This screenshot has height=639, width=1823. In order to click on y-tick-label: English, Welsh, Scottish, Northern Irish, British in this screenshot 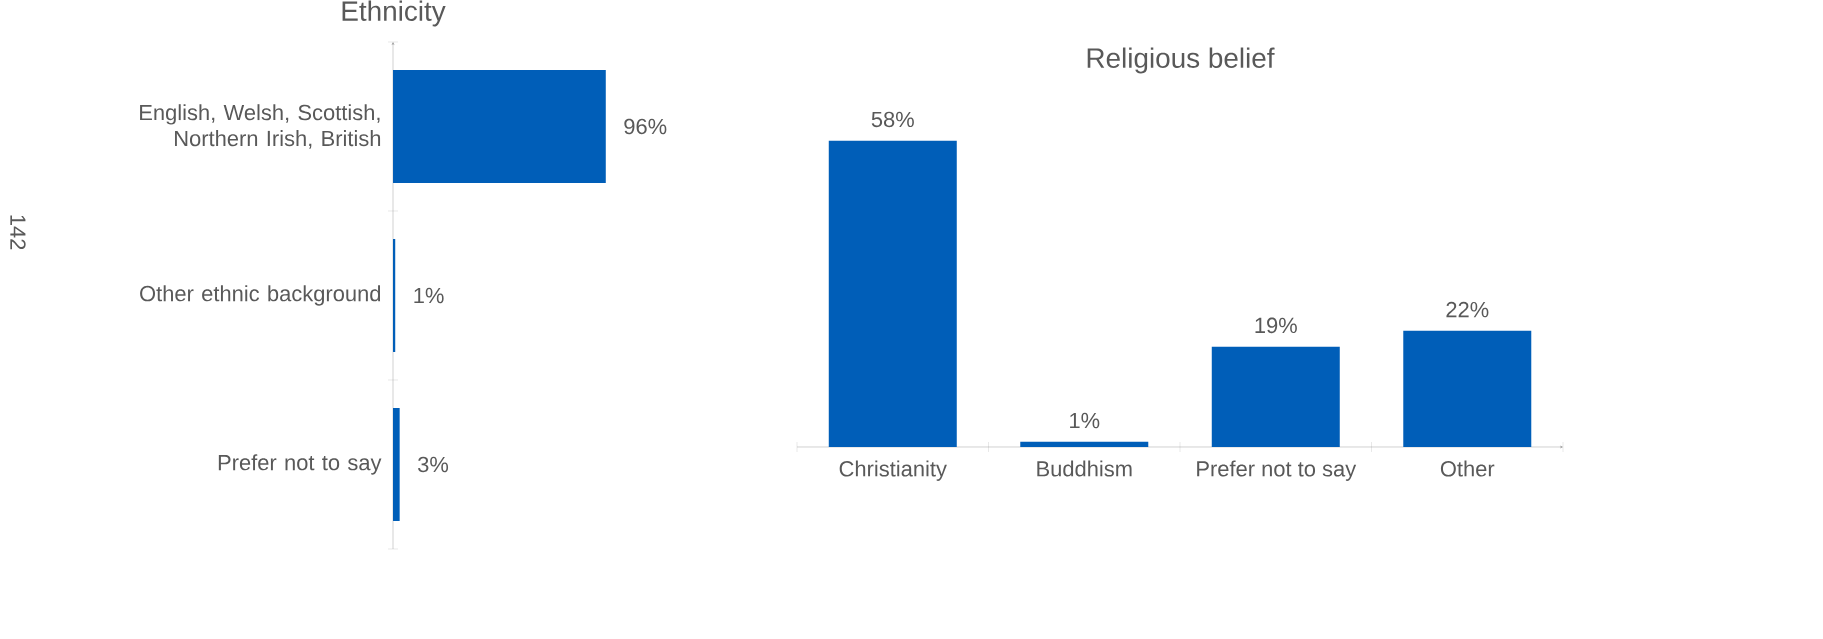, I will do `click(260, 126)`.